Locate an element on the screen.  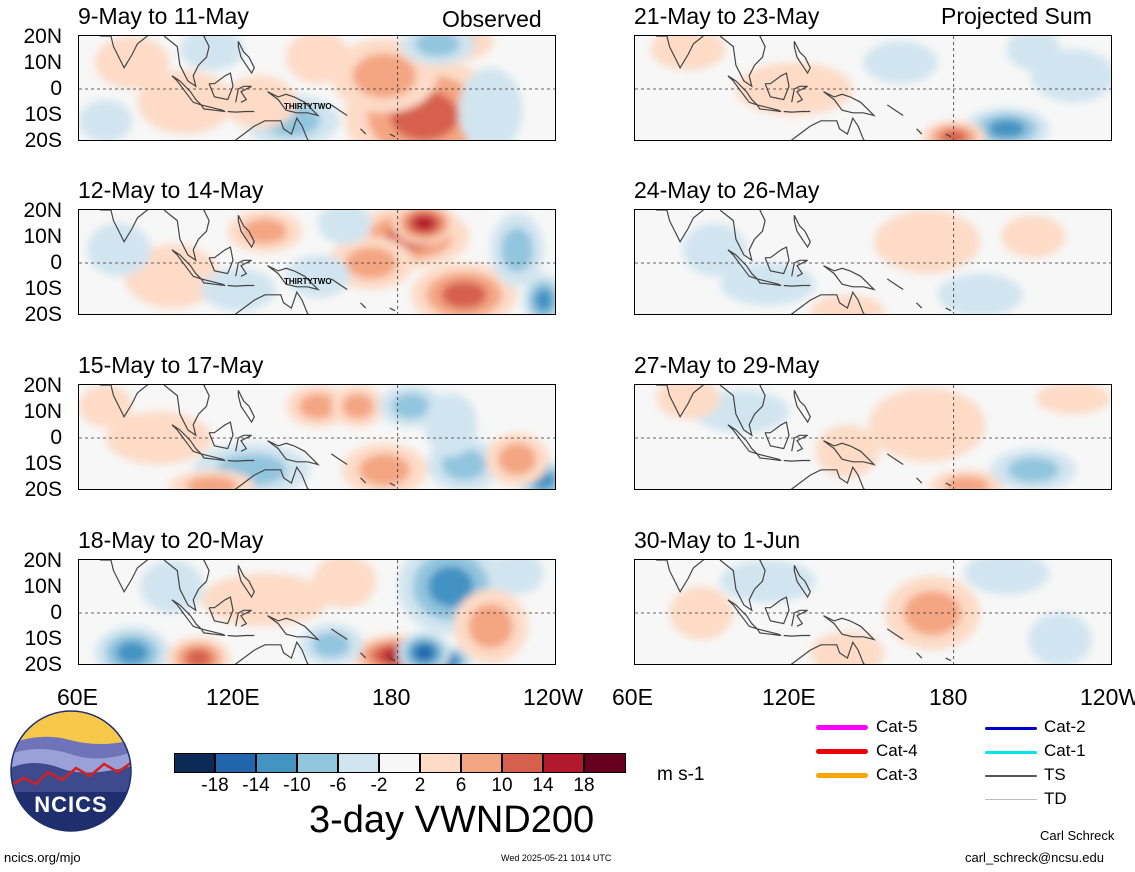
lat-label: 0 is located at coordinates (56, 88).